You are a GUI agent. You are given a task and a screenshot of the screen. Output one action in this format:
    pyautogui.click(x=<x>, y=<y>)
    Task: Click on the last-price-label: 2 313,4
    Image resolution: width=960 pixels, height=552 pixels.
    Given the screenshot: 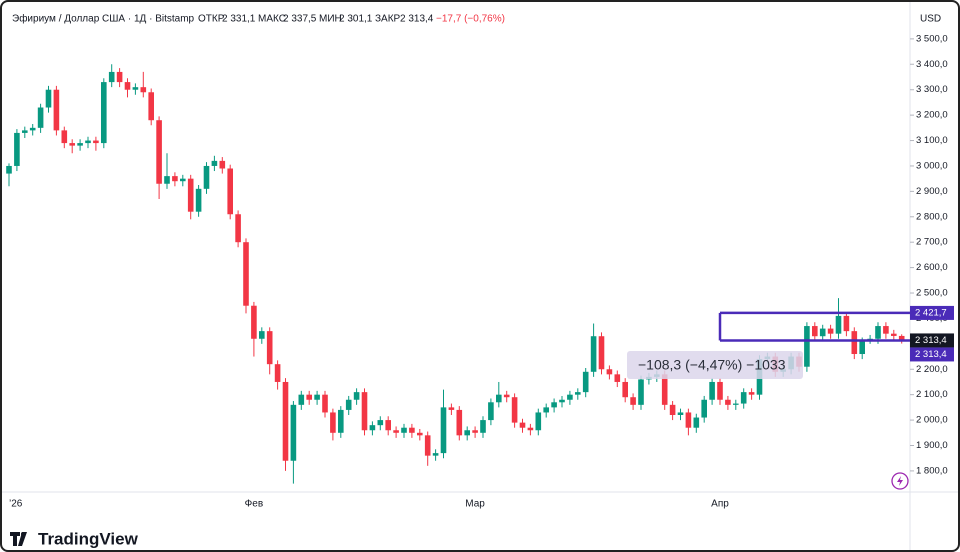 What is the action you would take?
    pyautogui.click(x=931, y=340)
    